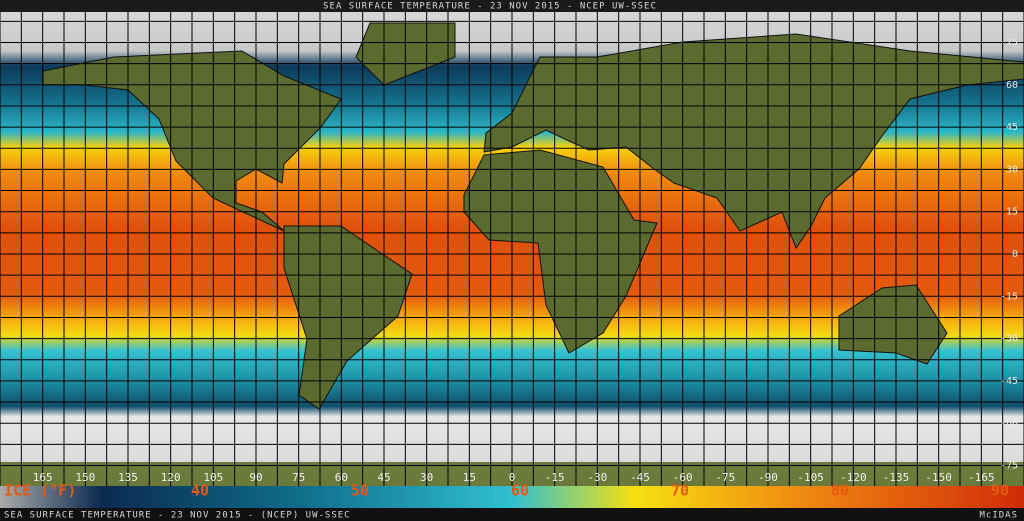  I want to click on longitude-label: 150, so click(85, 477).